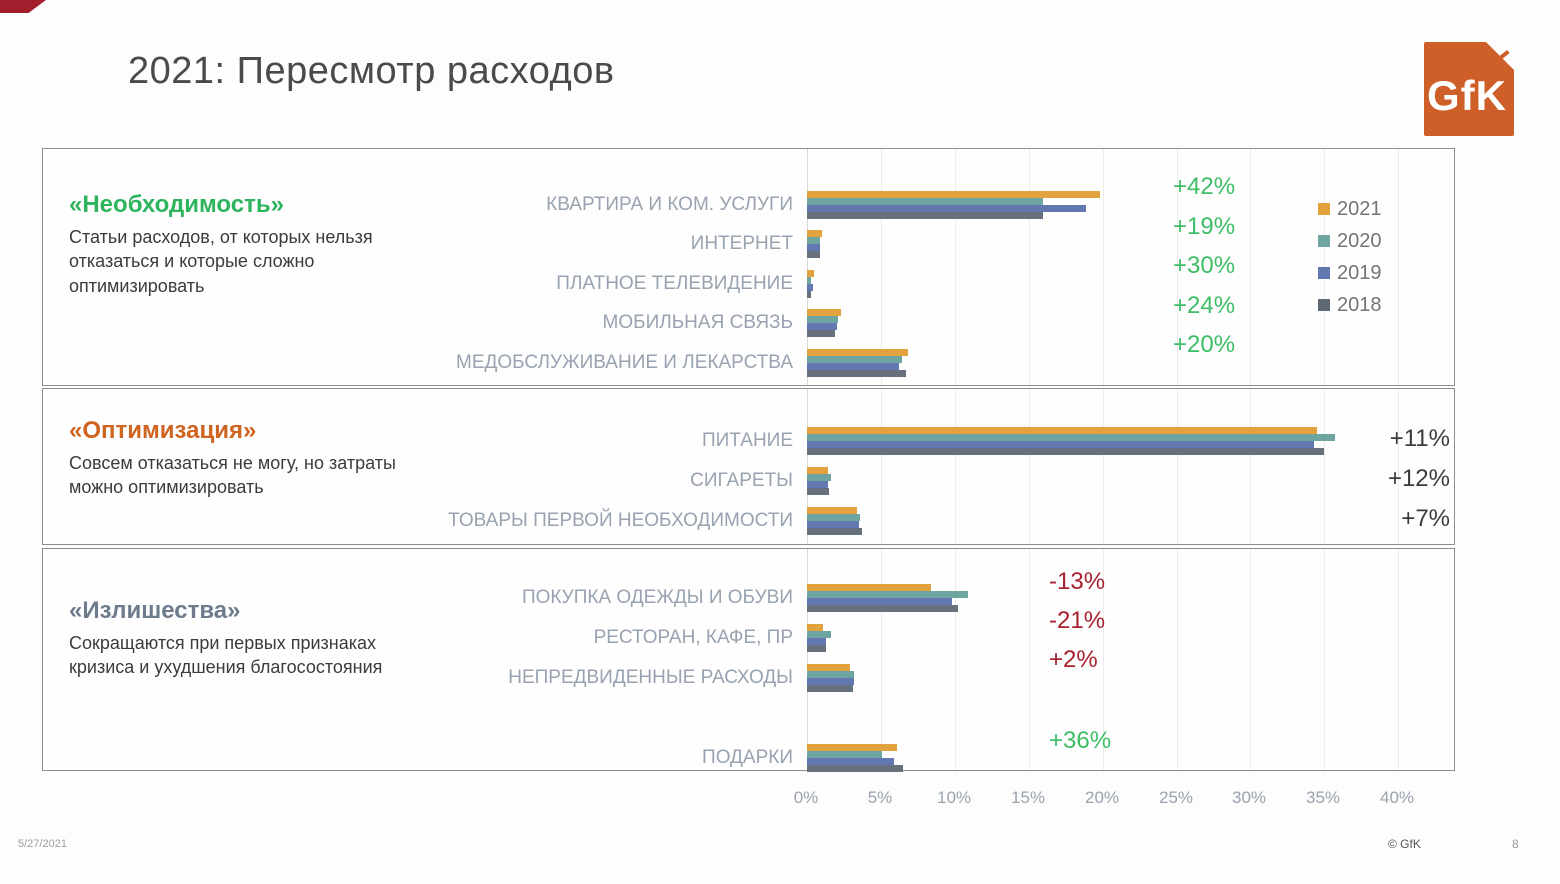 This screenshot has width=1560, height=884. Describe the element at coordinates (1204, 226) in the screenshot. I see `change-label: +19%` at that location.